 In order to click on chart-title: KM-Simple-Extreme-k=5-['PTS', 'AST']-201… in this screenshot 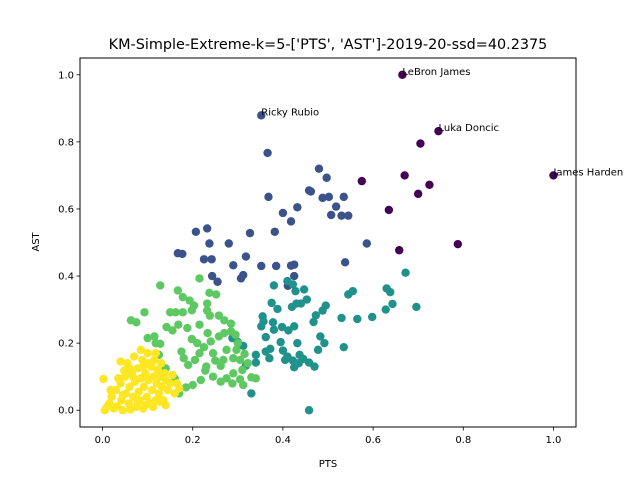, I will do `click(328, 45)`.